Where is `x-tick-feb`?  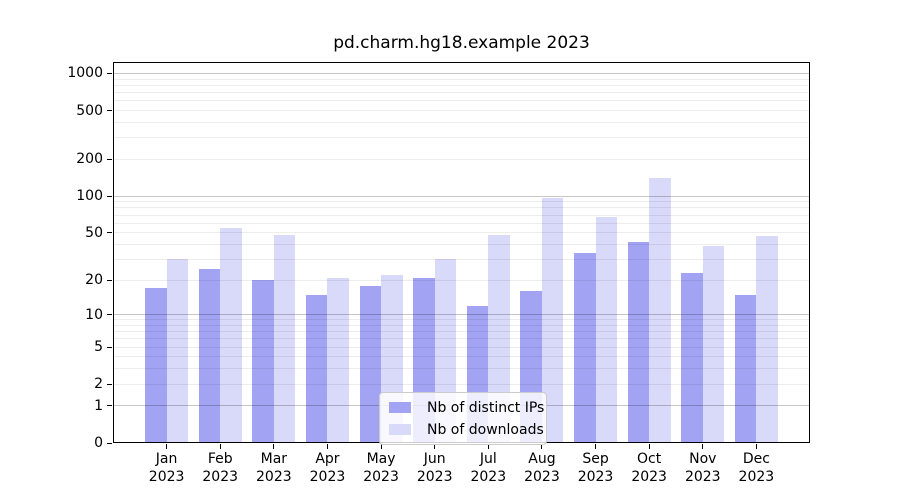 x-tick-feb is located at coordinates (220, 446).